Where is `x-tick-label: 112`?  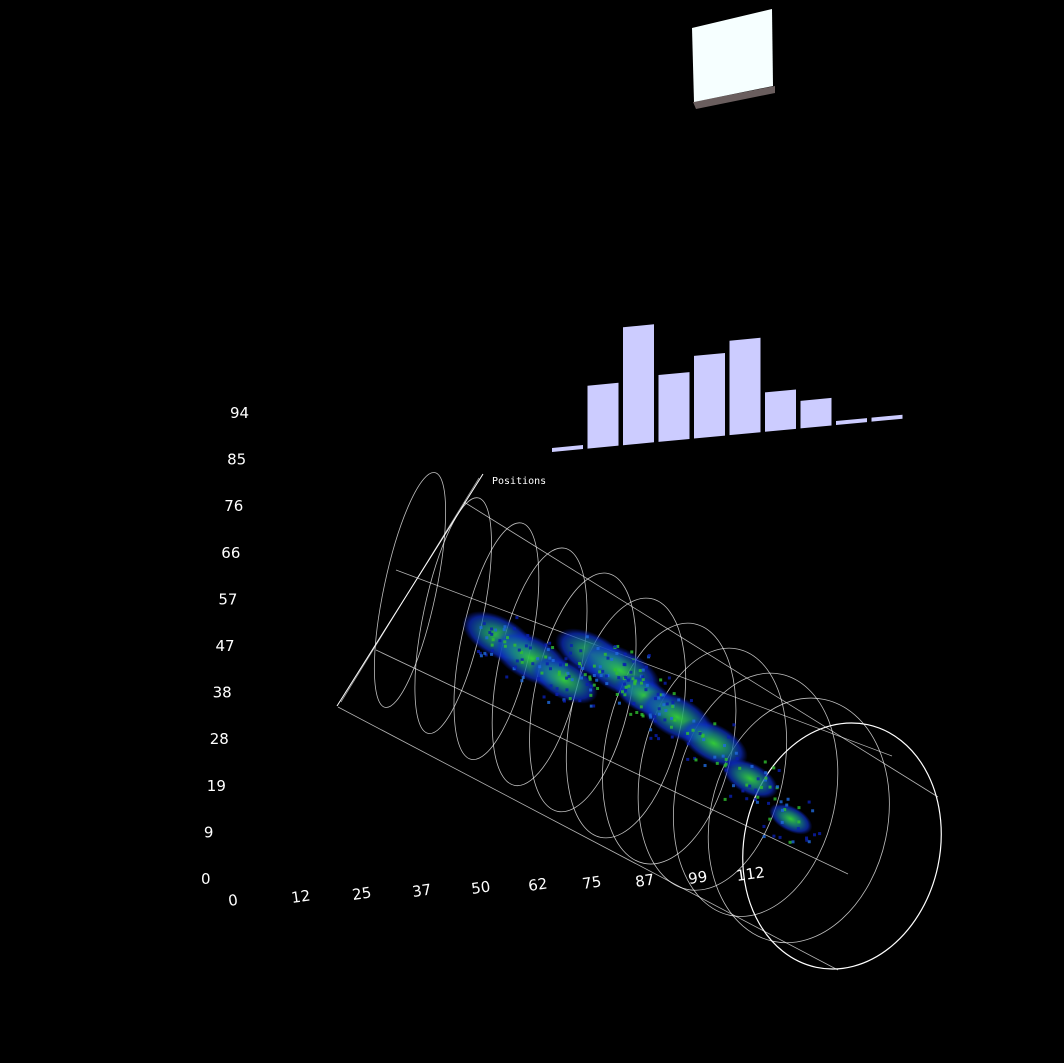 x-tick-label: 112 is located at coordinates (750, 874).